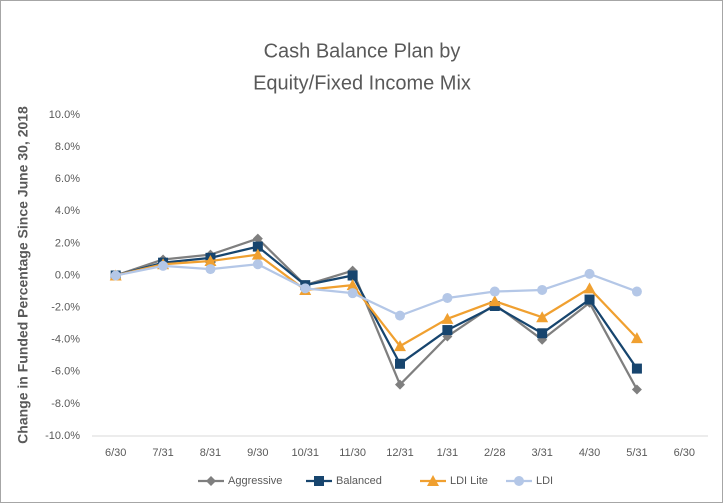 Image resolution: width=723 pixels, height=503 pixels. I want to click on chart-title: Equity/Fixed Income Mix, so click(362, 83).